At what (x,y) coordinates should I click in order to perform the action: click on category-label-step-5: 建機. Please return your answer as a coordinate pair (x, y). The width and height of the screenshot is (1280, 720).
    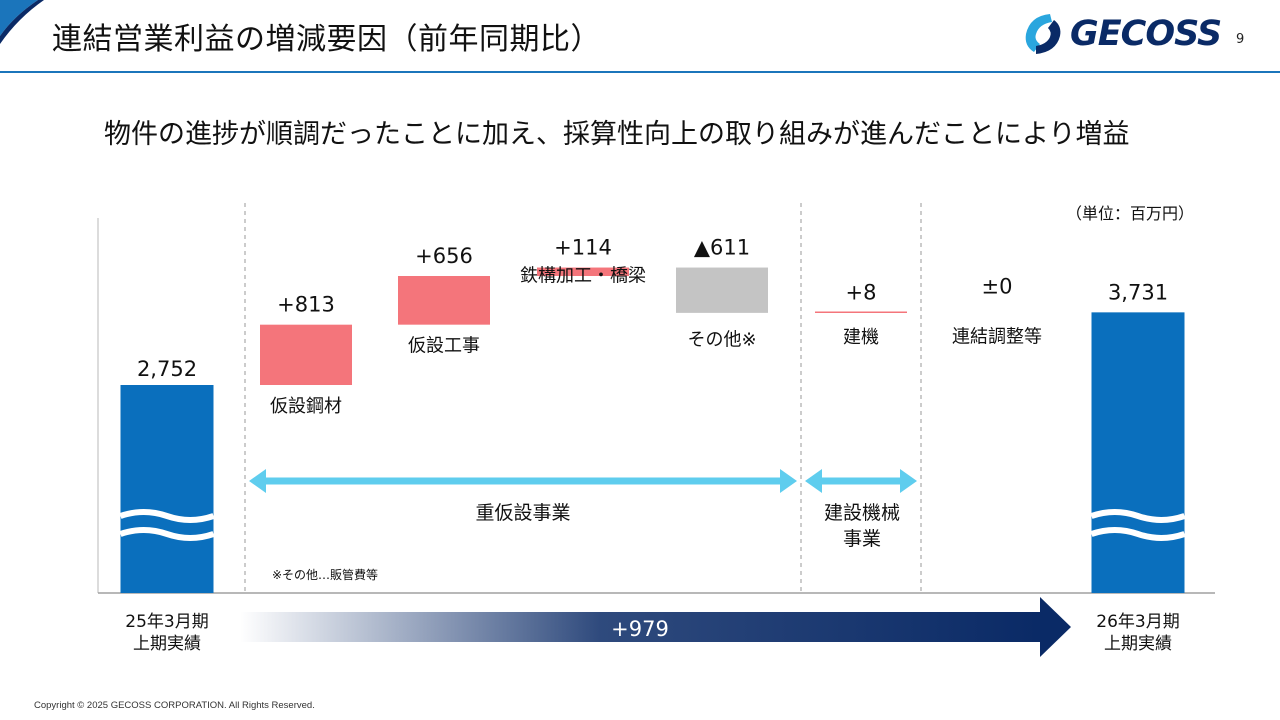
    Looking at the image, I should click on (861, 337).